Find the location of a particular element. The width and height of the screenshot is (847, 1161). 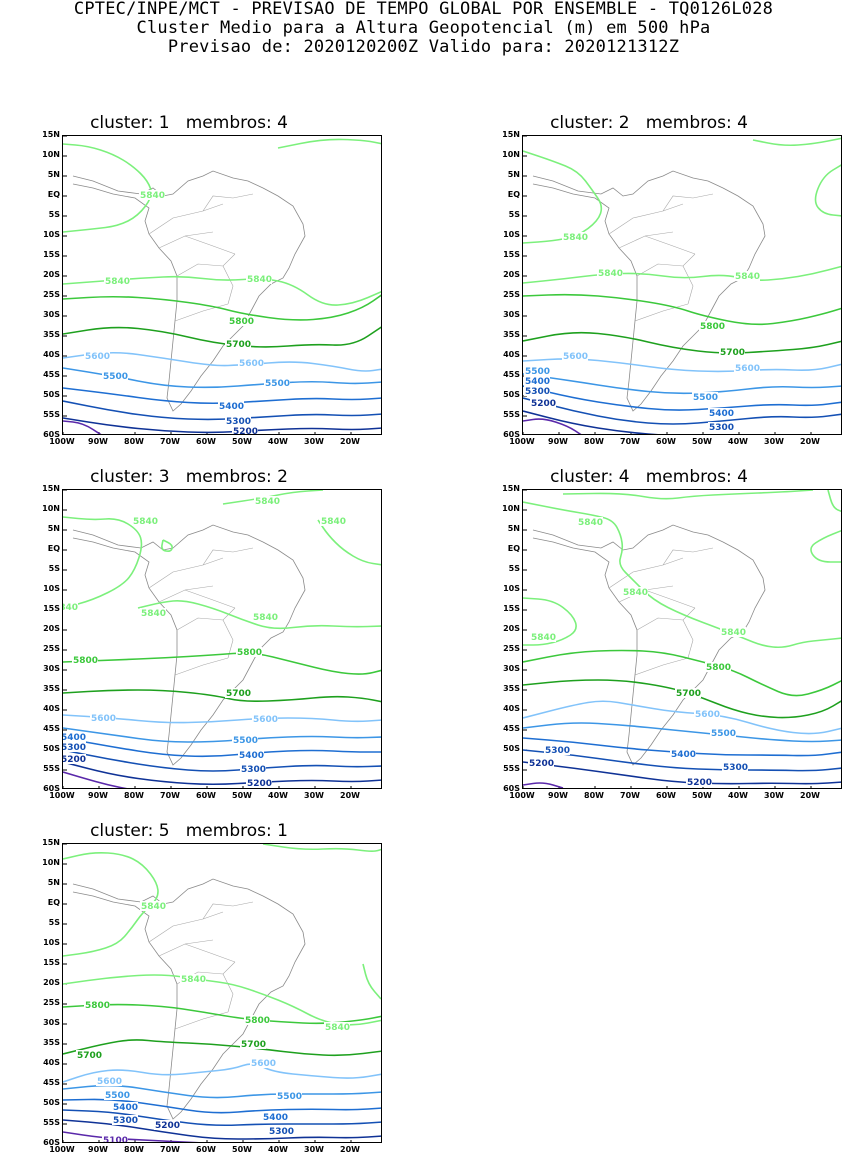

lat-tick-label: 40S is located at coordinates (51, 1062).